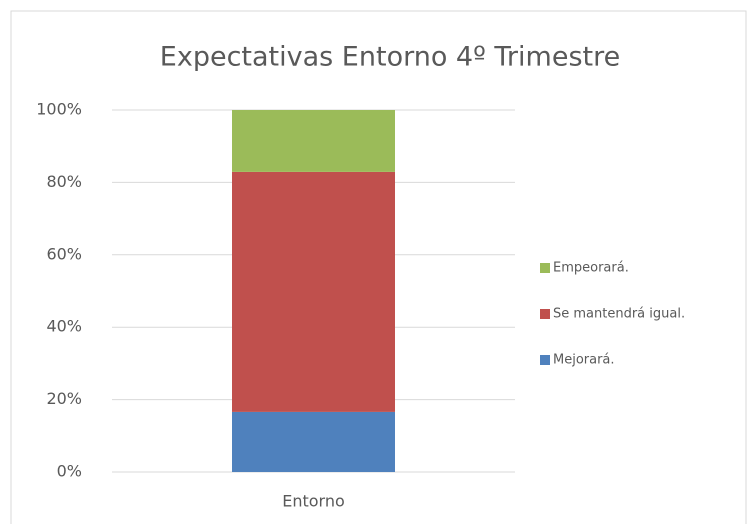 The image size is (747, 524). Describe the element at coordinates (390, 57) in the screenshot. I see `chart-title: Expectativas Entorno 4º Trimestre` at that location.